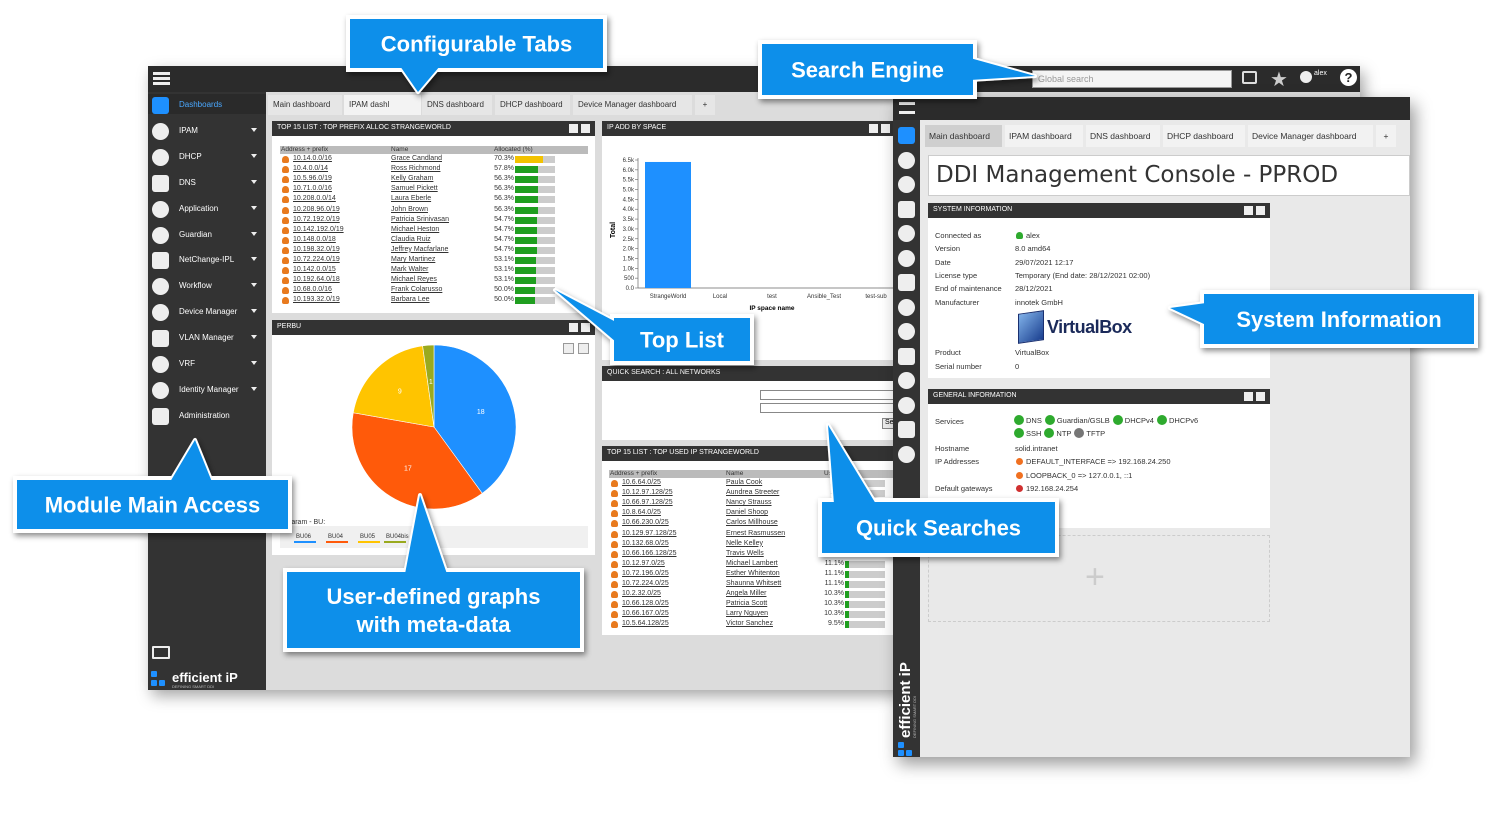  Describe the element at coordinates (1044, 136) in the screenshot. I see `tab: IPAM dashboard` at that location.